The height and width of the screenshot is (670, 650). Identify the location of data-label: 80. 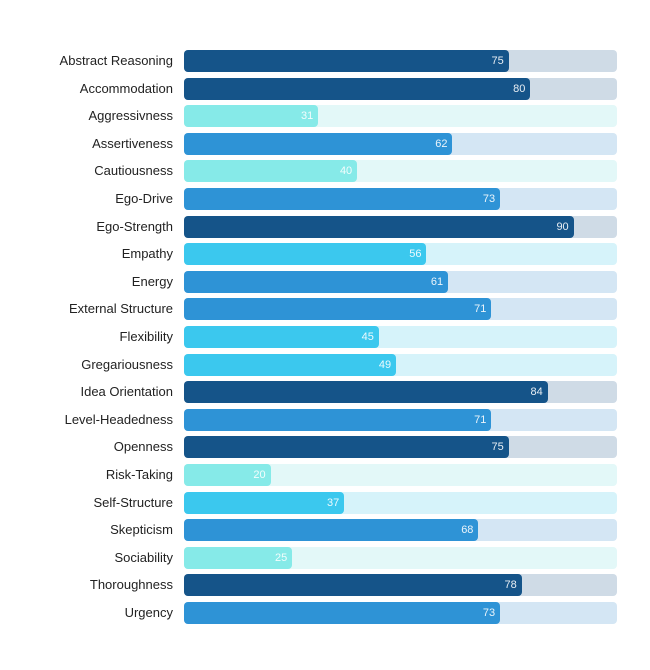
(519, 88).